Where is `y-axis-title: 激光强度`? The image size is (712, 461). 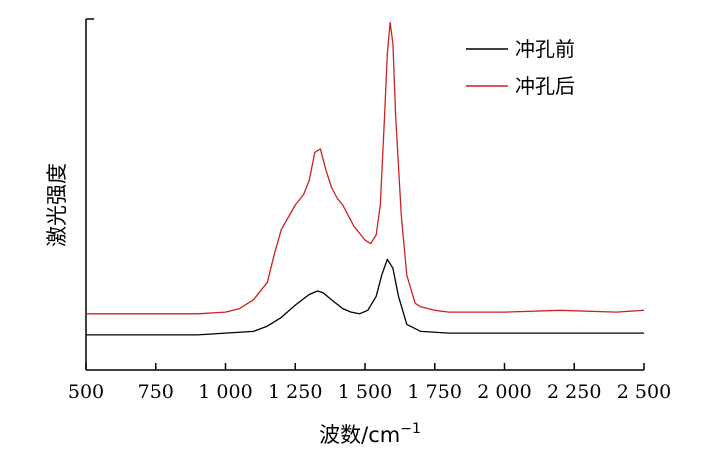
y-axis-title: 激光强度 is located at coordinates (57, 205).